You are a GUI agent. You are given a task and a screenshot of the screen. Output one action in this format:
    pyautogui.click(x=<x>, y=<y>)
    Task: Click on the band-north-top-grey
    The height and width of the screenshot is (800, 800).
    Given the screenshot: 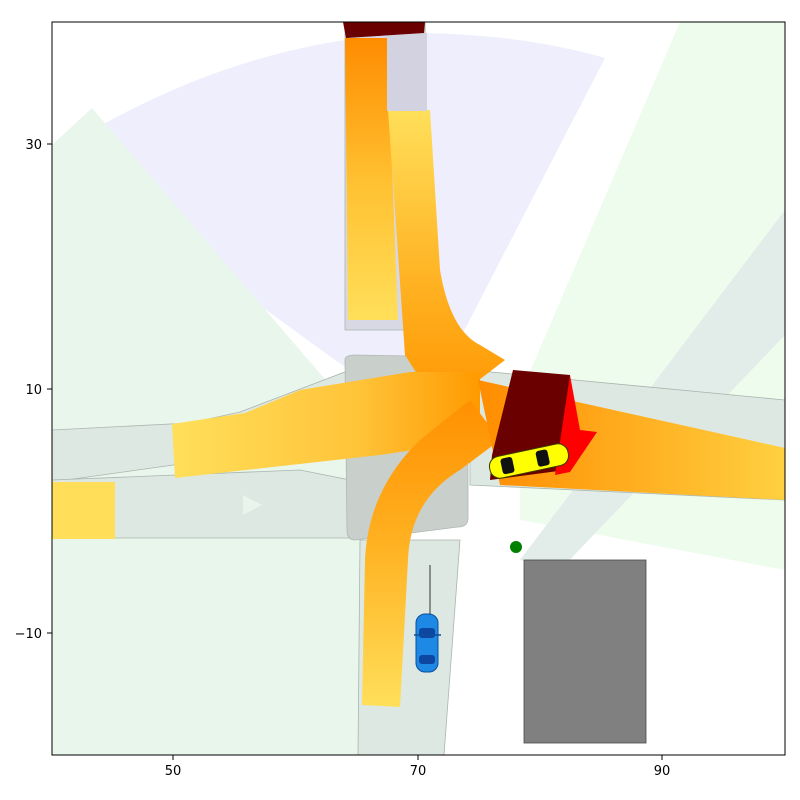 What is the action you would take?
    pyautogui.click(x=407, y=72)
    